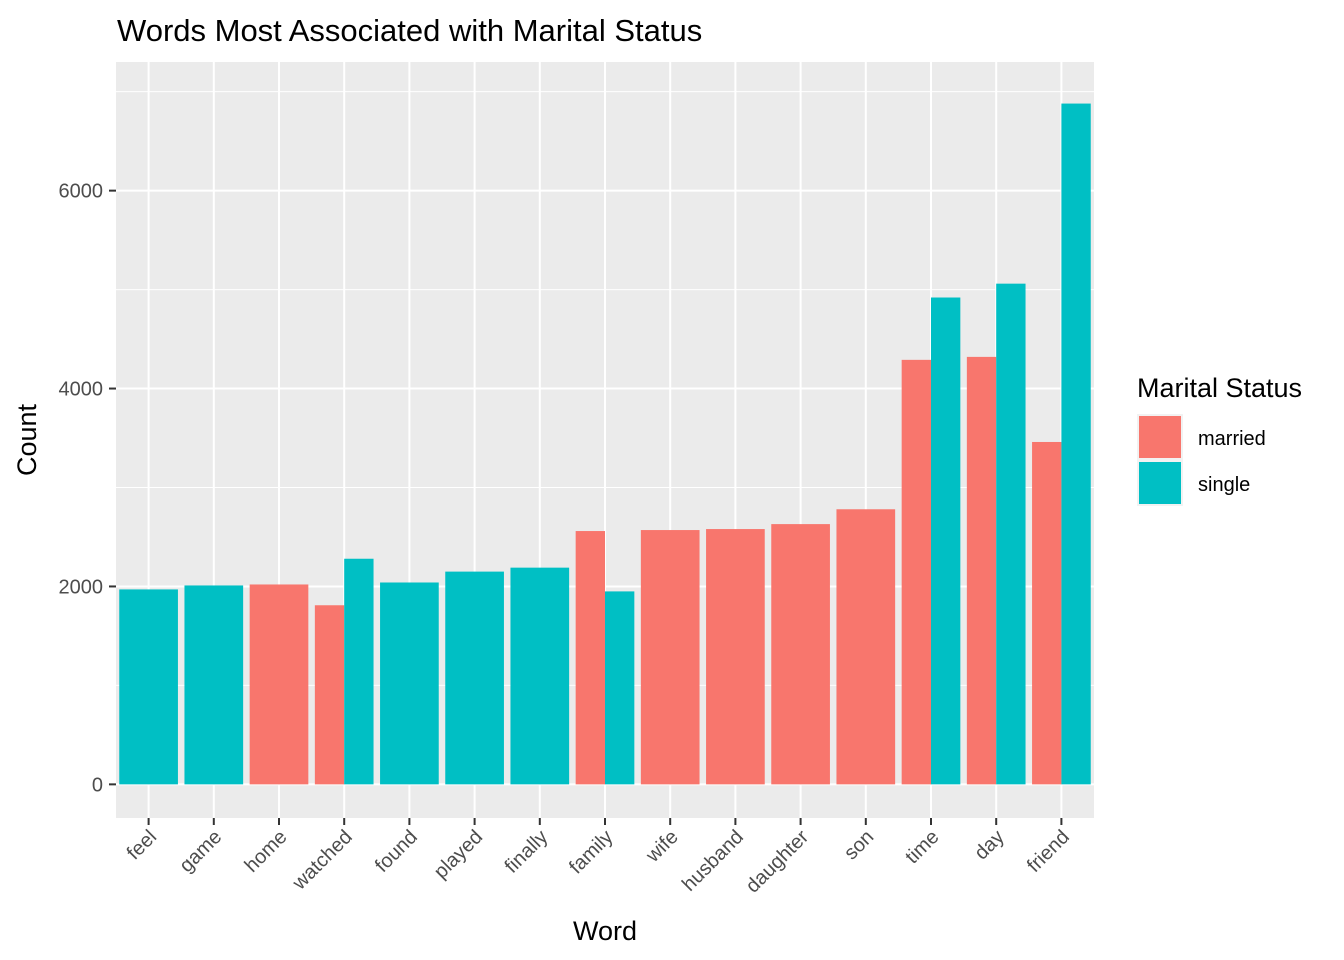 This screenshot has height=960, width=1344. I want to click on x-tick-label: watched, so click(322, 860).